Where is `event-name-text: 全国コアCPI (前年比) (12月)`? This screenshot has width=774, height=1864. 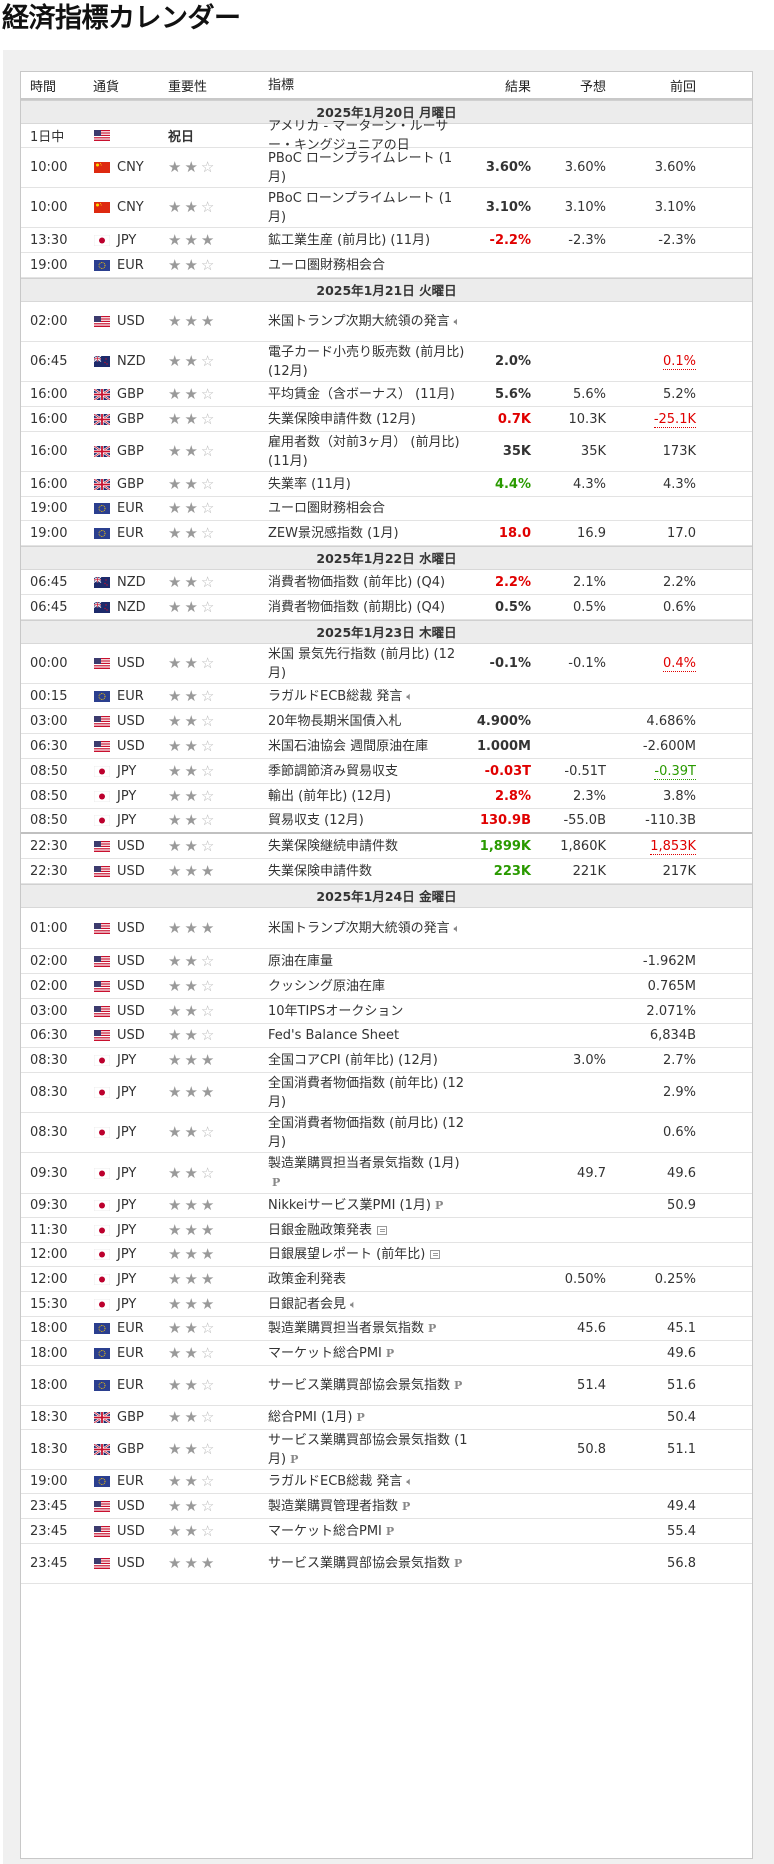
event-name-text: 全国コアCPI (前年比) (12月) is located at coordinates (353, 1060).